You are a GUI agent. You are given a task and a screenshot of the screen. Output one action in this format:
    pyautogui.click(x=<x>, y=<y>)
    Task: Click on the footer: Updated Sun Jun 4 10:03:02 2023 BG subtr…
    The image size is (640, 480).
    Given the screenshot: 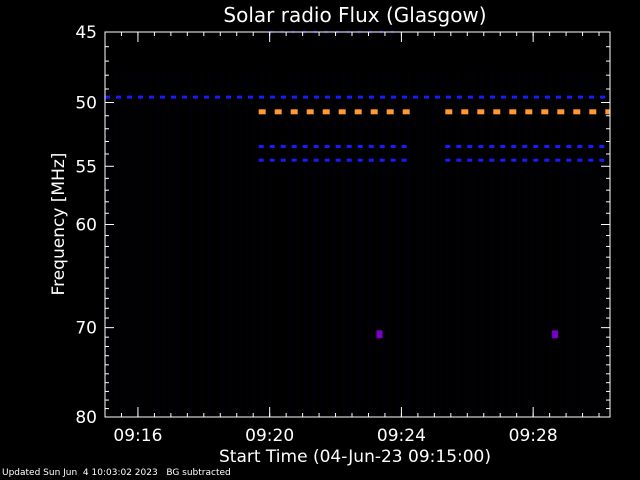 What is the action you would take?
    pyautogui.click(x=116, y=473)
    